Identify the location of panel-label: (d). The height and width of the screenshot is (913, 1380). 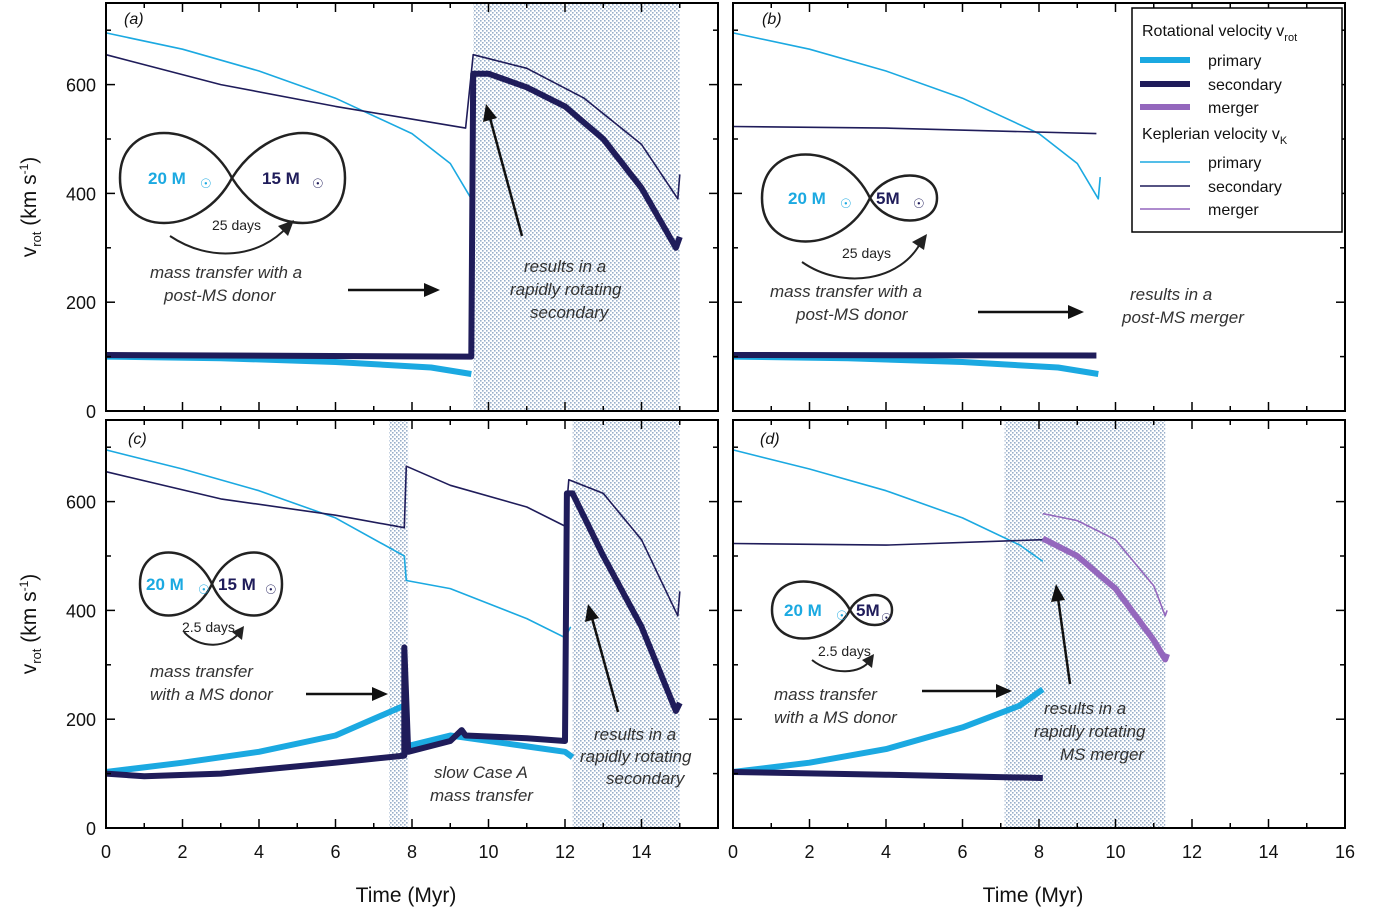
(770, 439).